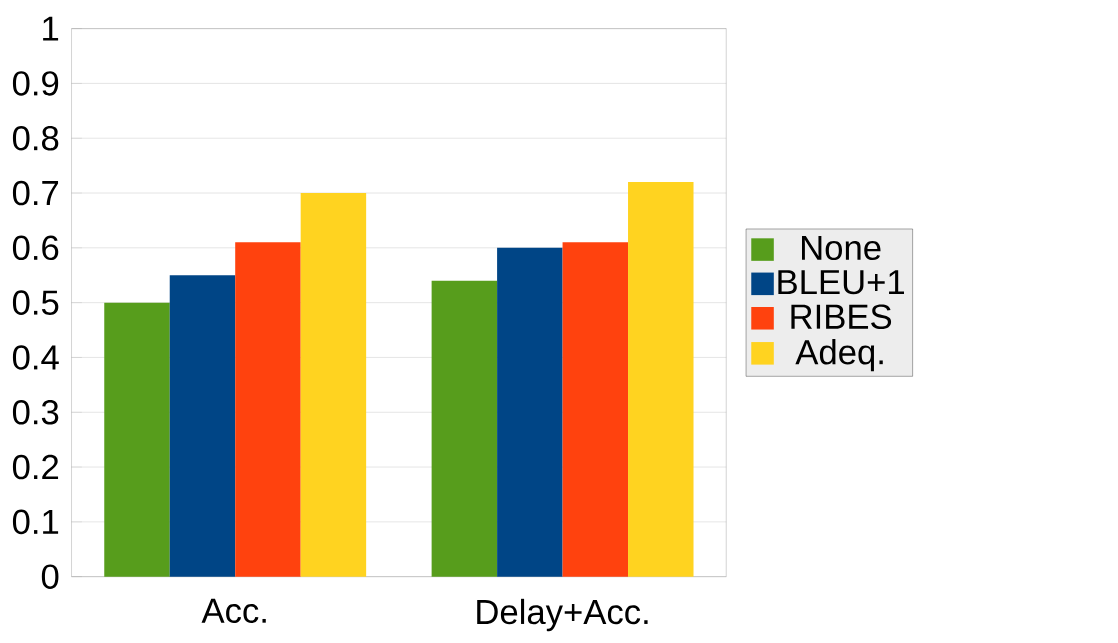  Describe the element at coordinates (839, 355) in the screenshot. I see `legend-label: Adeq.` at that location.